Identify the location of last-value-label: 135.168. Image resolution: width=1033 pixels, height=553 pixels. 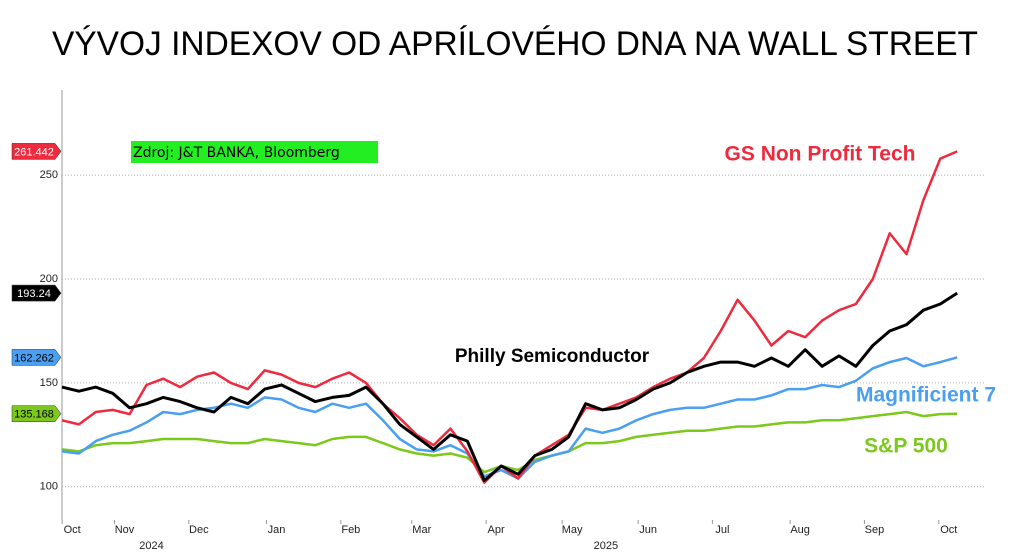
(34, 415).